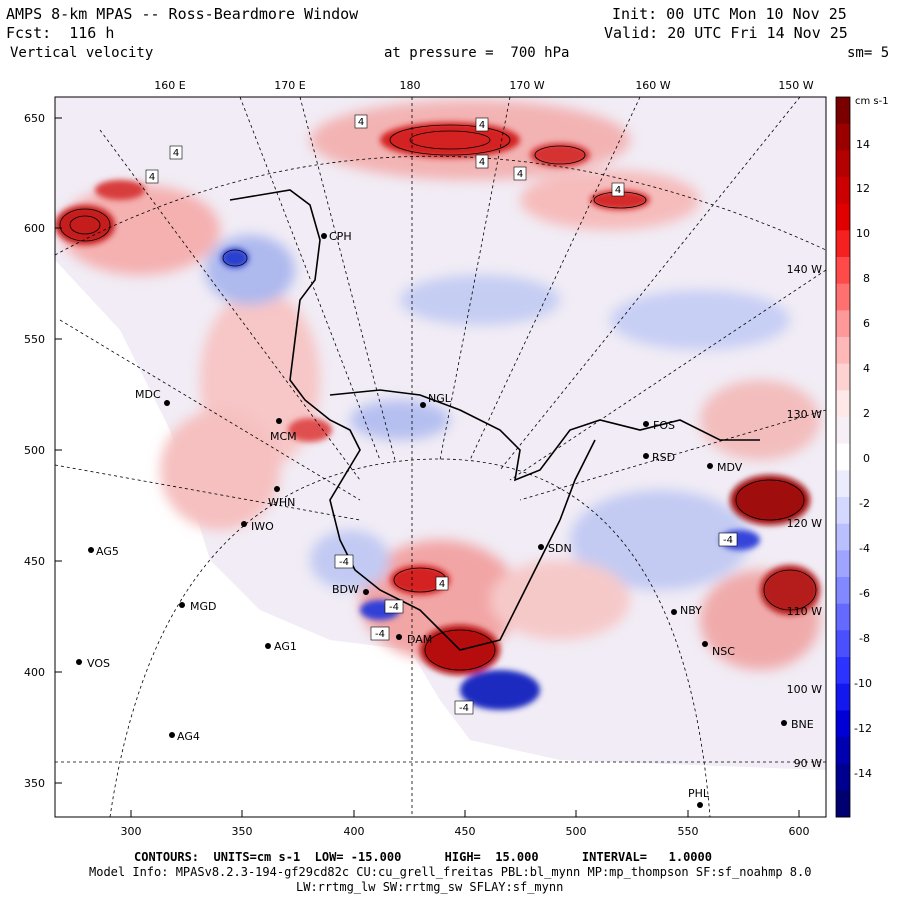  I want to click on y-tick-label: 650, so click(34, 118).